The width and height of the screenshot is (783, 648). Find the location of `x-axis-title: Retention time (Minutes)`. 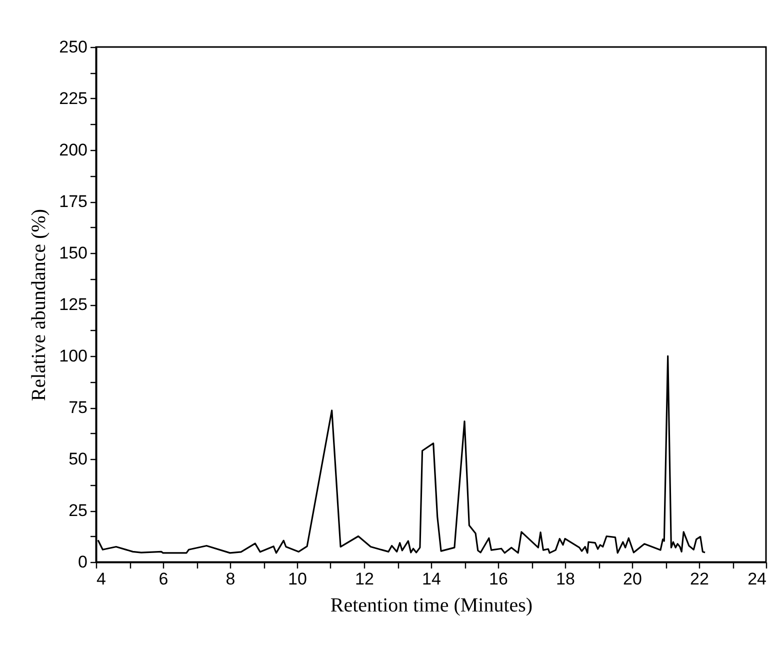

x-axis-title: Retention time (Minutes) is located at coordinates (431, 605).